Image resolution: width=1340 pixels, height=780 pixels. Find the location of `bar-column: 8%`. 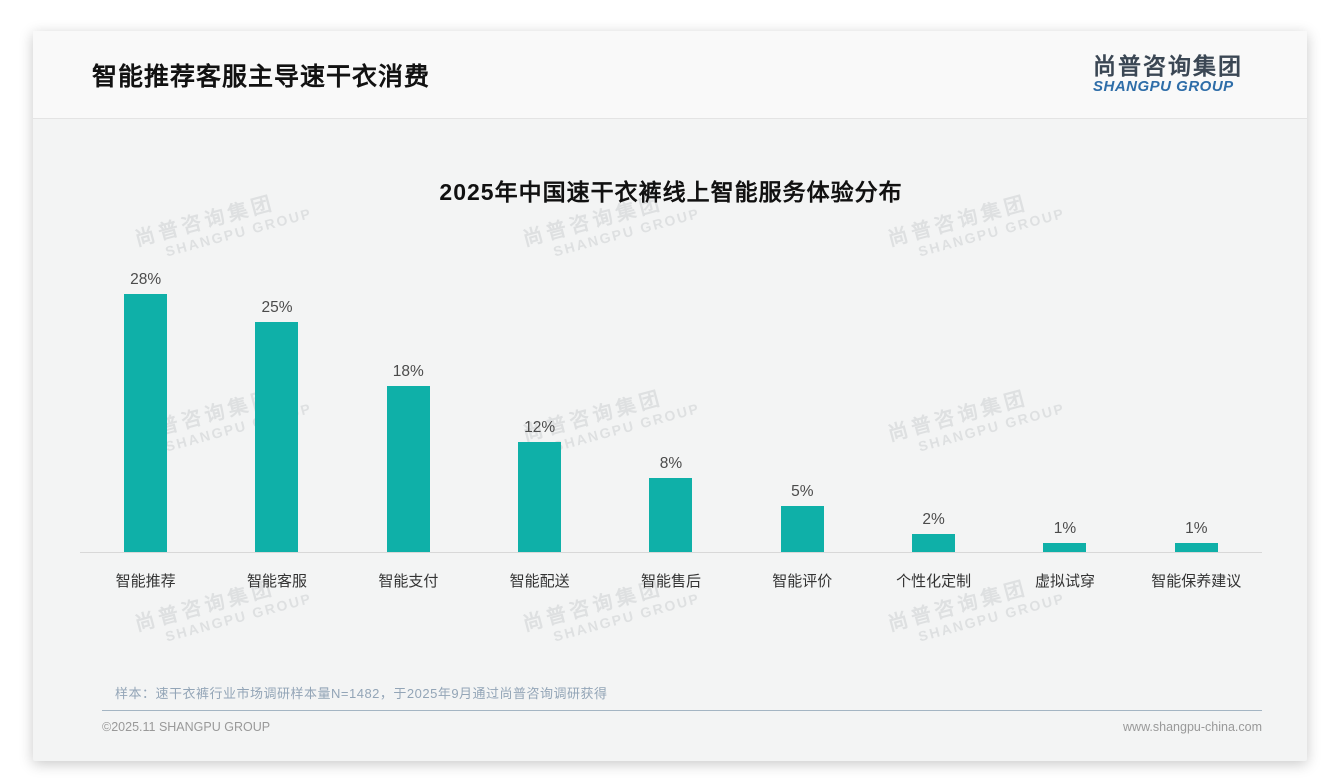

bar-column: 8% is located at coordinates (670, 503).